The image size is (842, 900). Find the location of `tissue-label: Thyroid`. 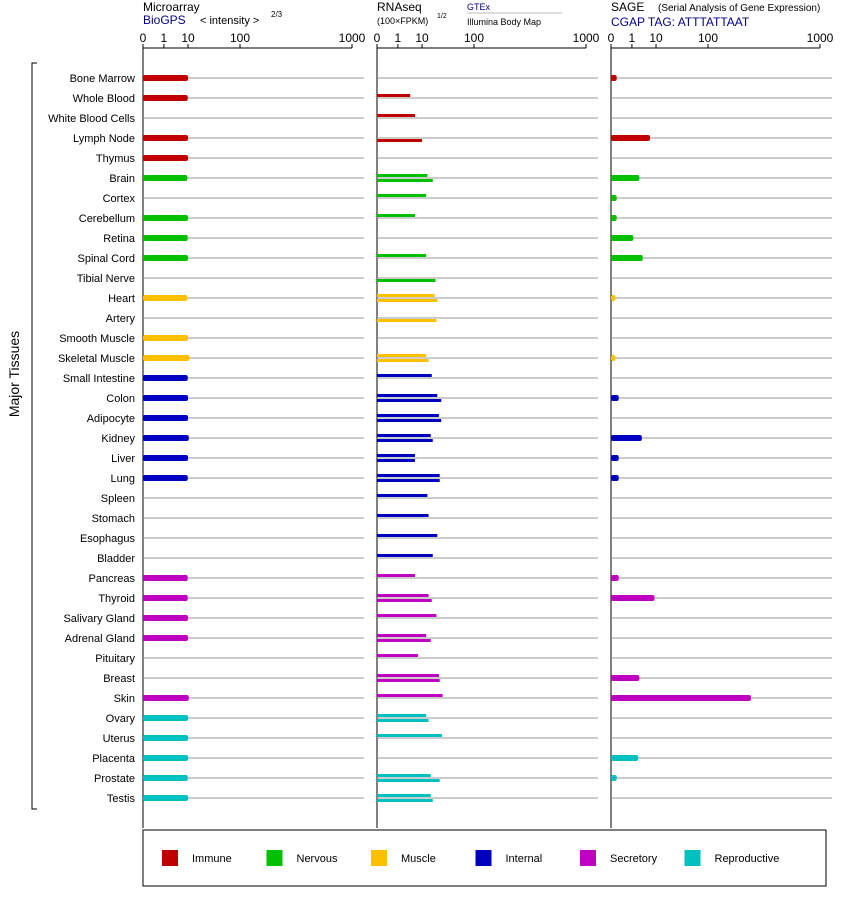

tissue-label: Thyroid is located at coordinates (116, 599).